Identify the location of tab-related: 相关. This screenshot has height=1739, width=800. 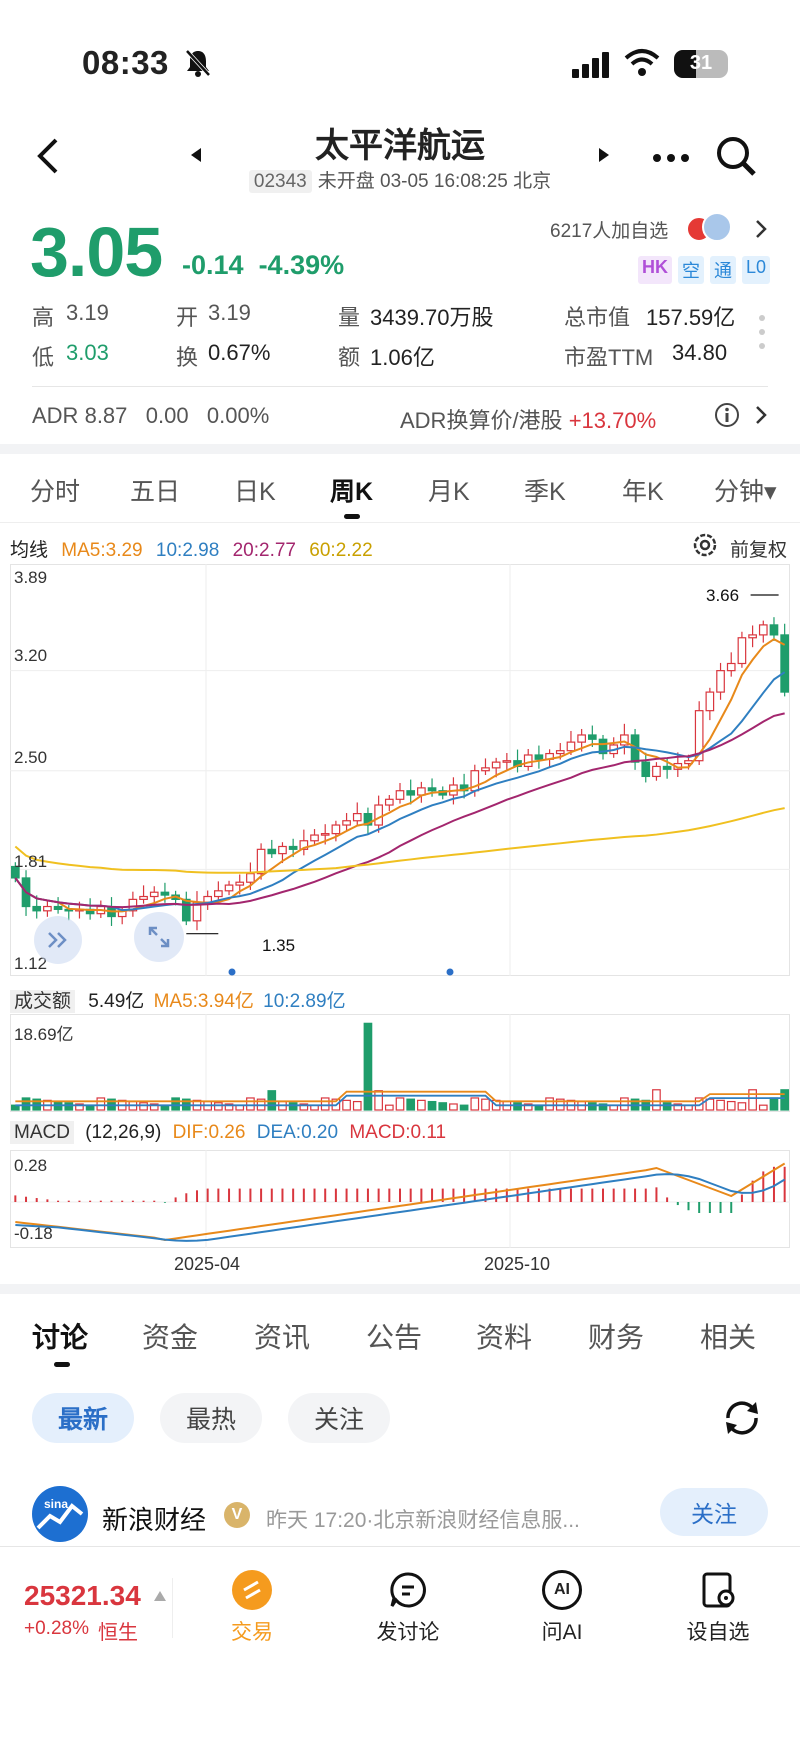
(728, 1337).